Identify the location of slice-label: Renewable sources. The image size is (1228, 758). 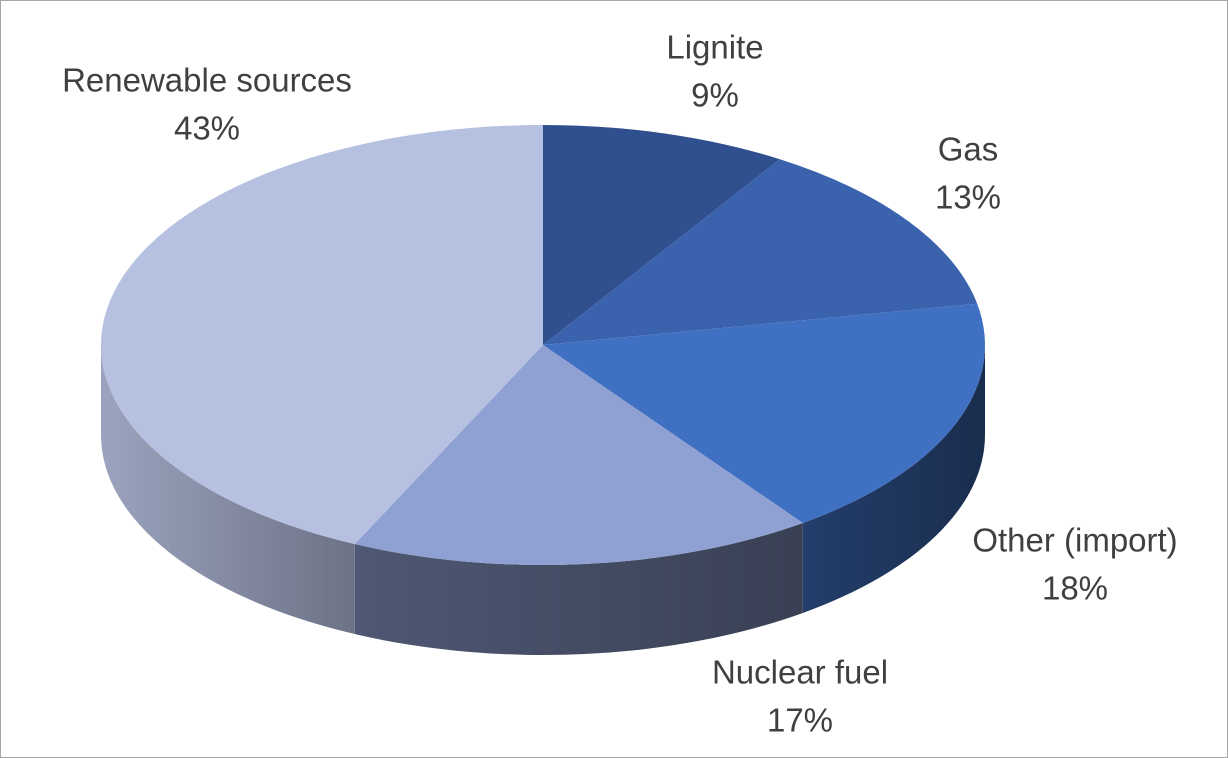
(207, 80).